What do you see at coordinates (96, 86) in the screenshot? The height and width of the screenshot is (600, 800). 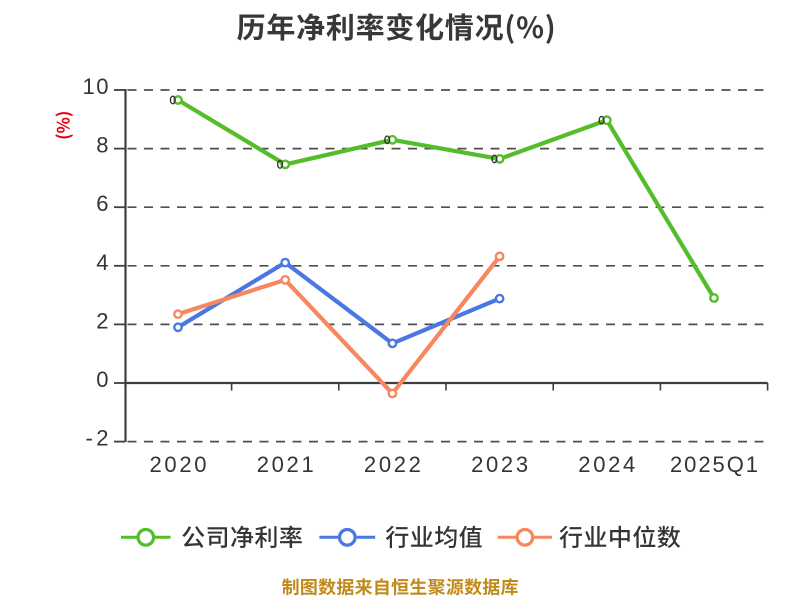 I see `svg-text: 10` at bounding box center [96, 86].